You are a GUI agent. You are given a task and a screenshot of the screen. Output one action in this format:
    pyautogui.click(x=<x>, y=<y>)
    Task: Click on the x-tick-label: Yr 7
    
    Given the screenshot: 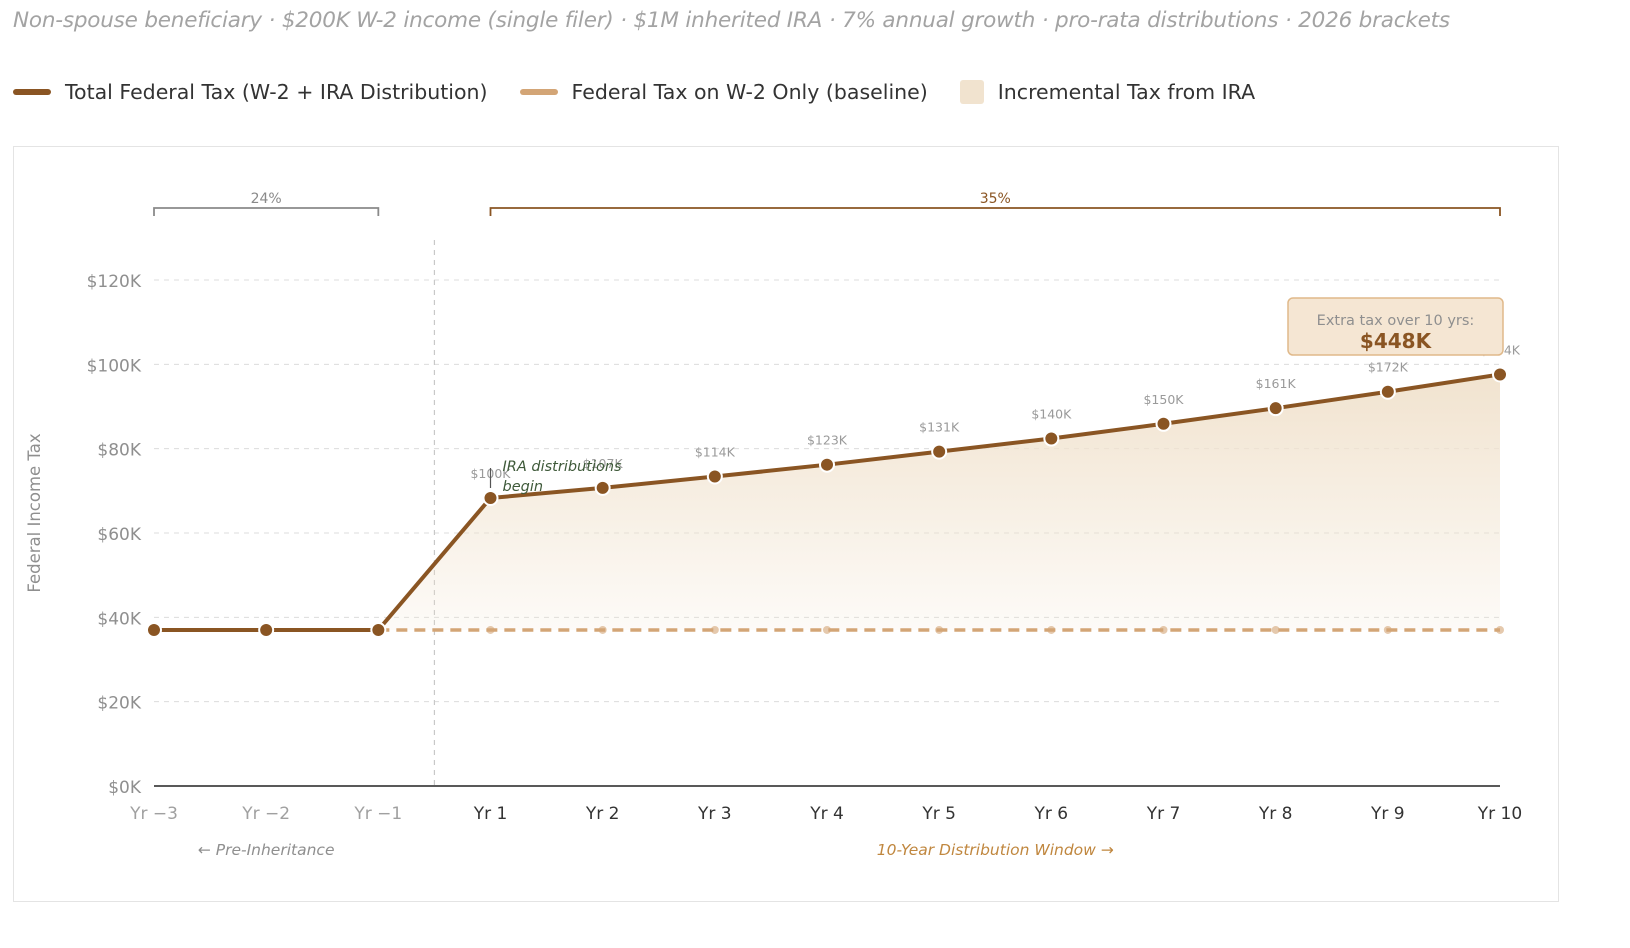 What is the action you would take?
    pyautogui.click(x=1163, y=814)
    